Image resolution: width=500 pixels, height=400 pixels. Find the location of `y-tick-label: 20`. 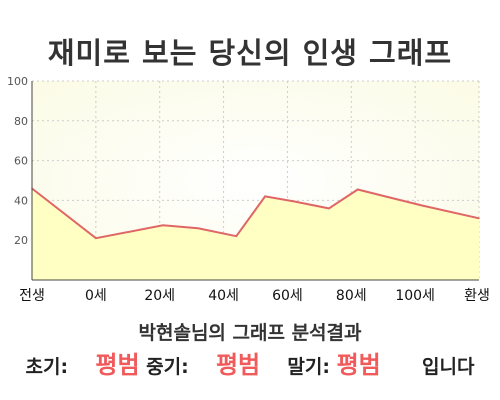

y-tick-label: 20 is located at coordinates (21, 240).